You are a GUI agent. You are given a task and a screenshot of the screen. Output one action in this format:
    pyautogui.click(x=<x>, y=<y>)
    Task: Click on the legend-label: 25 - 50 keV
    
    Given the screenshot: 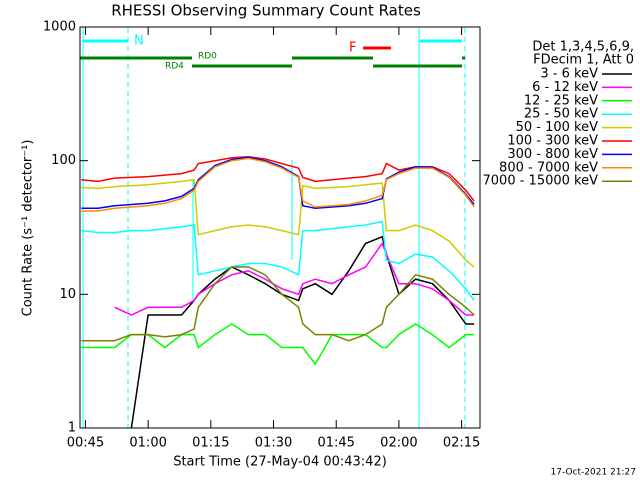 What is the action you would take?
    pyautogui.click(x=561, y=114)
    